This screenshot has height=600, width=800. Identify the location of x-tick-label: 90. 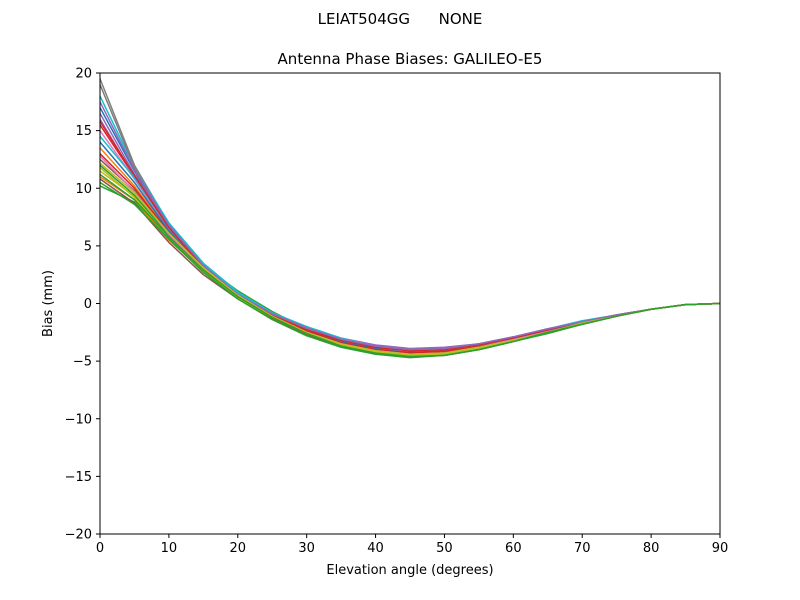
(720, 548).